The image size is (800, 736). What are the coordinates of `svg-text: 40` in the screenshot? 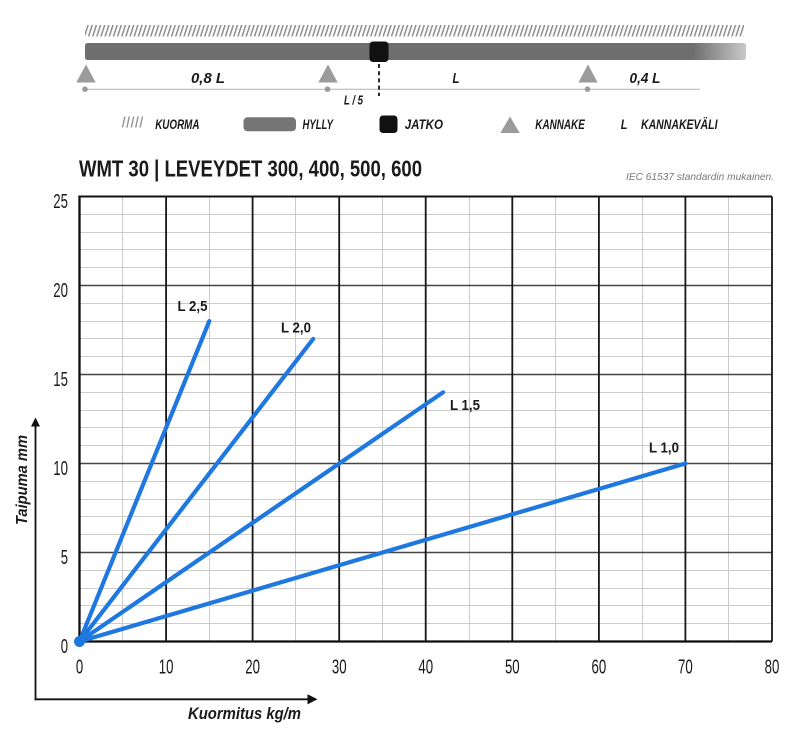 It's located at (425, 668).